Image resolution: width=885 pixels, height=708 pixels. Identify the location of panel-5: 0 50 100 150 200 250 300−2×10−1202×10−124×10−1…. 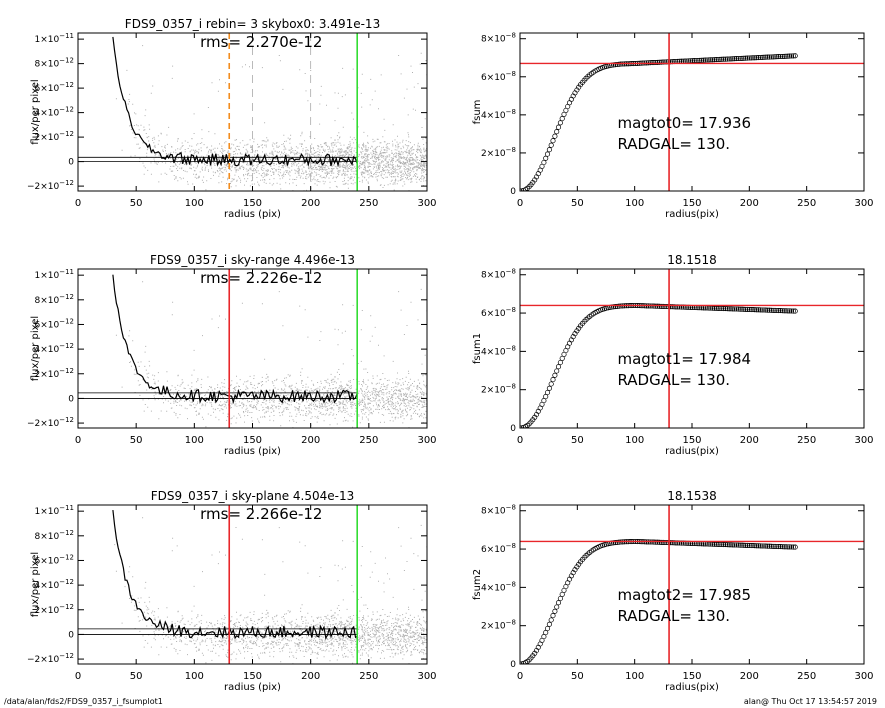
(232, 591).